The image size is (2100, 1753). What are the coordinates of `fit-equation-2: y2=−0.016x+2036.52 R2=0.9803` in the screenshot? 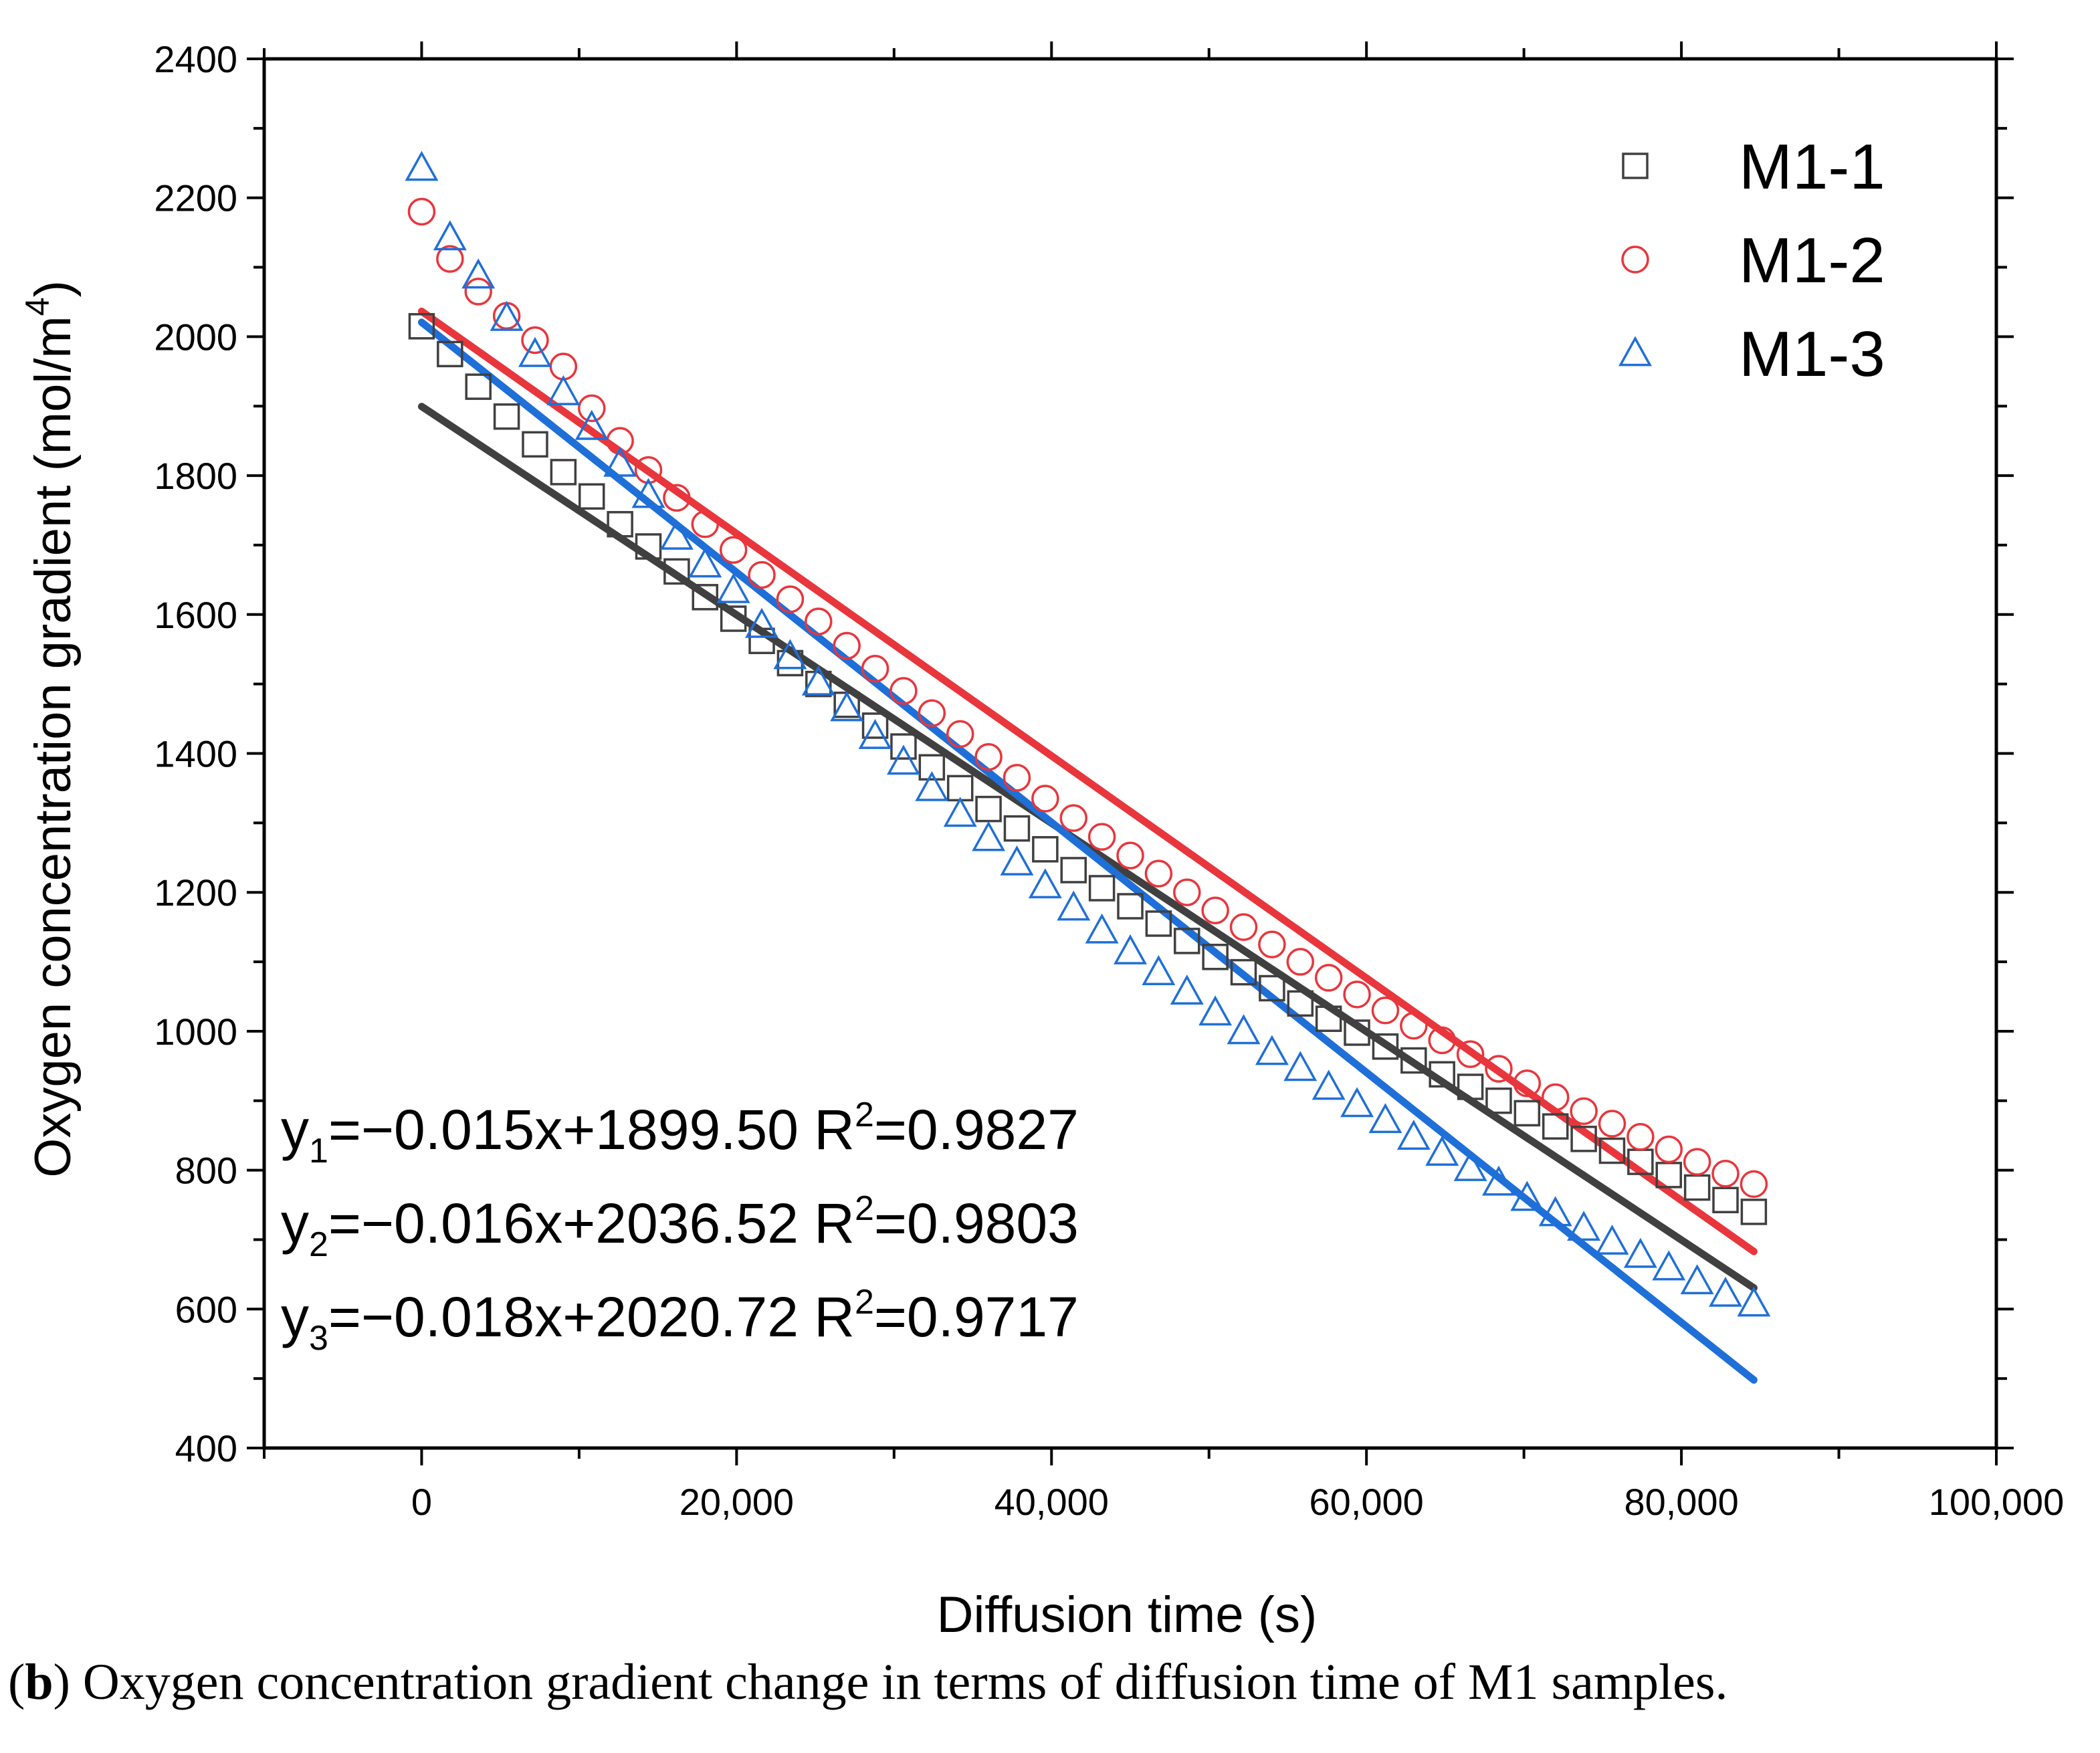 It's located at (680, 1226).